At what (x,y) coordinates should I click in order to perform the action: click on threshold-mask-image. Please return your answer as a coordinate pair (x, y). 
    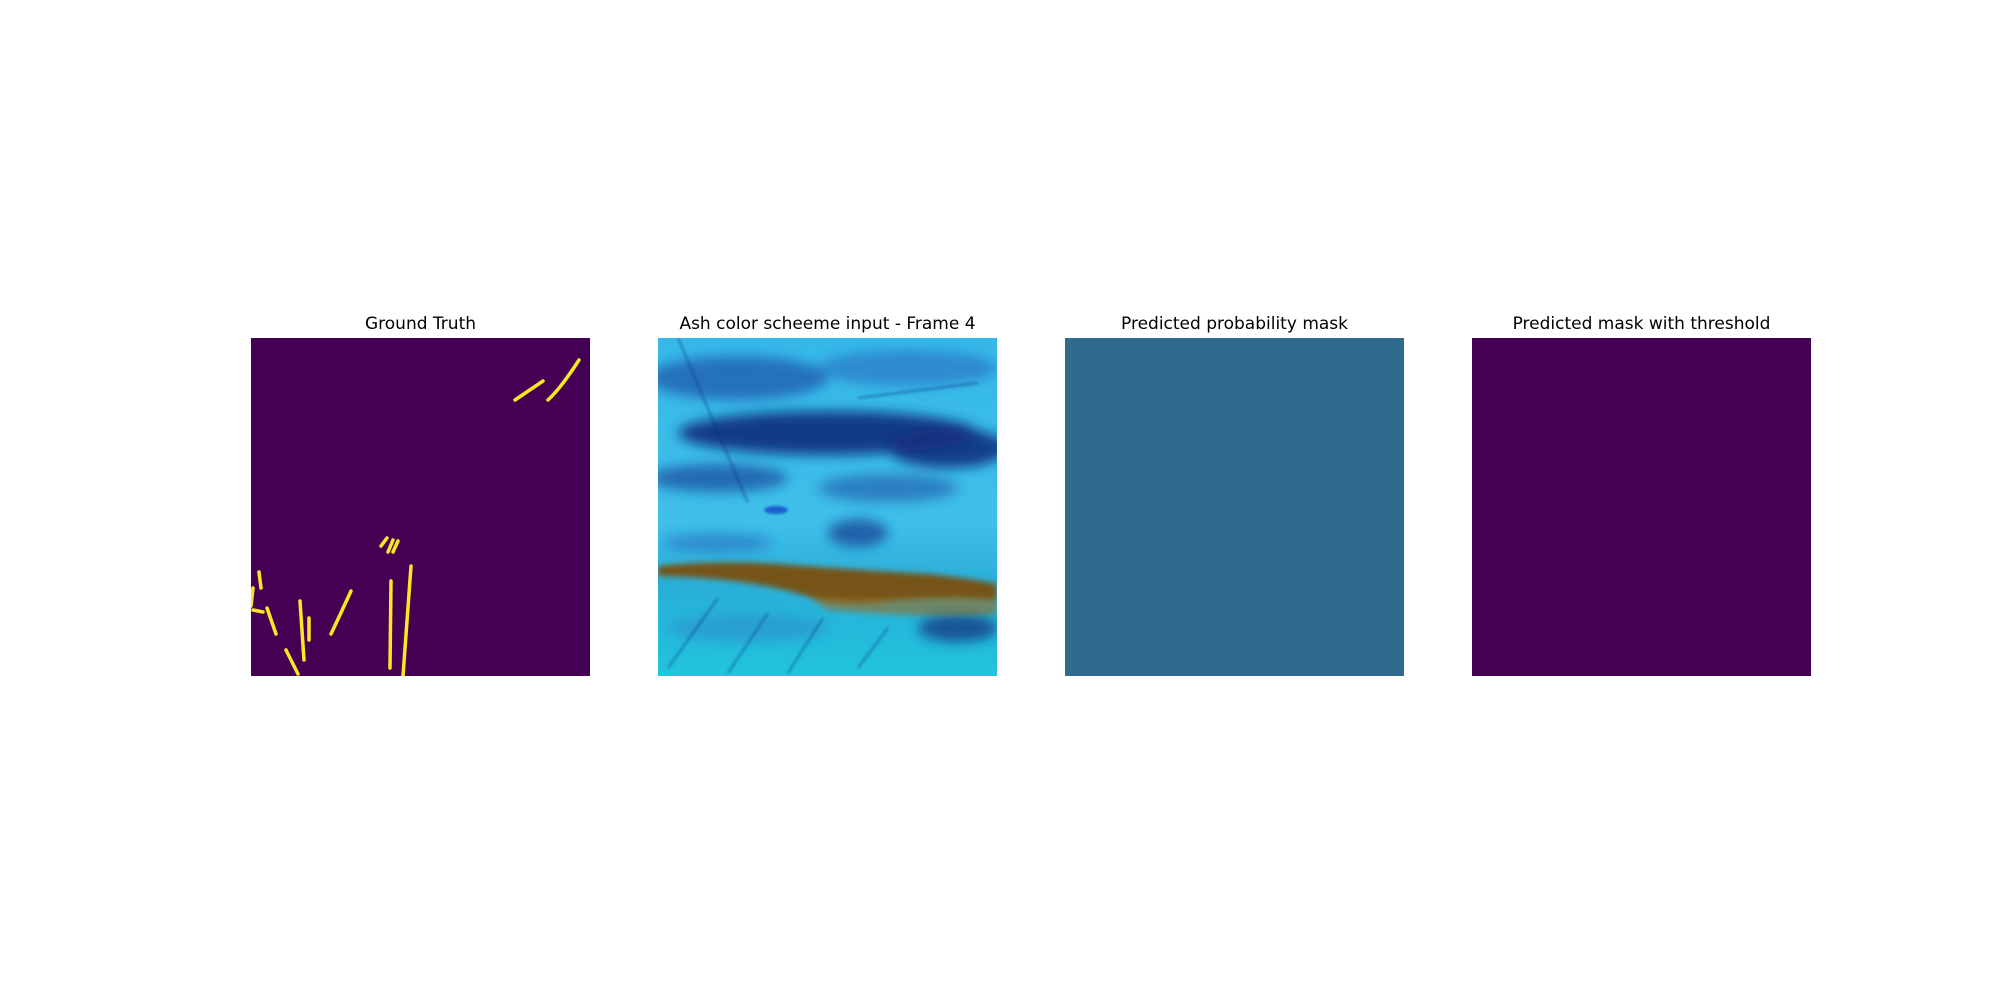
    Looking at the image, I should click on (1641, 507).